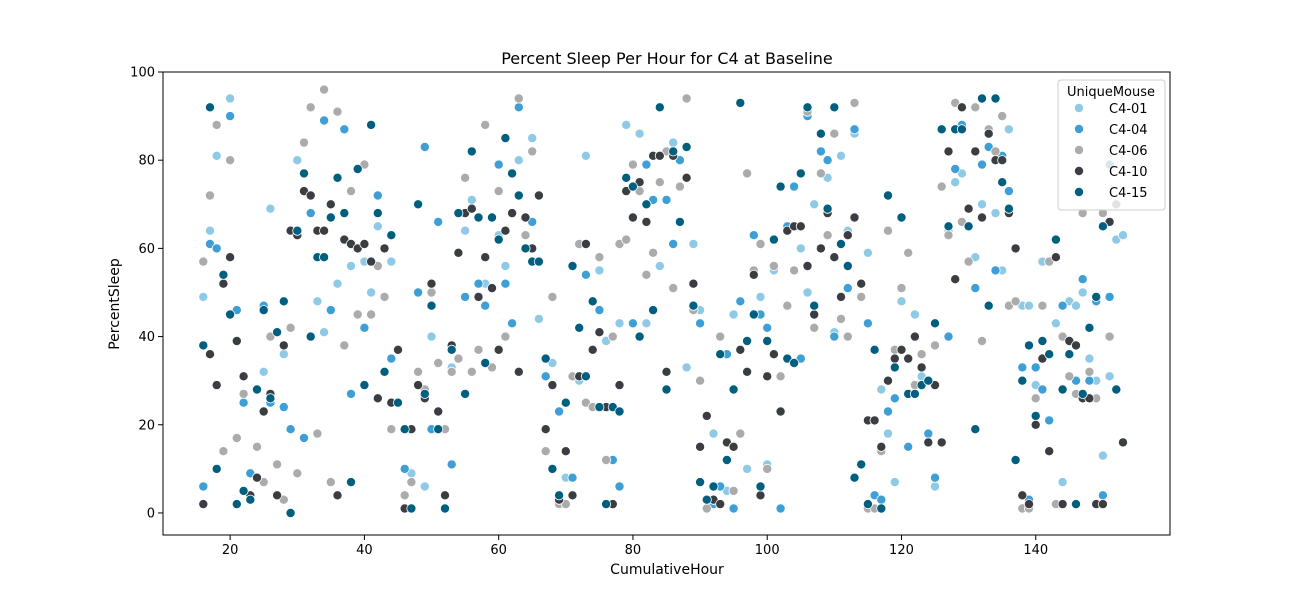  I want to click on legend-label: C4-06, so click(1128, 151).